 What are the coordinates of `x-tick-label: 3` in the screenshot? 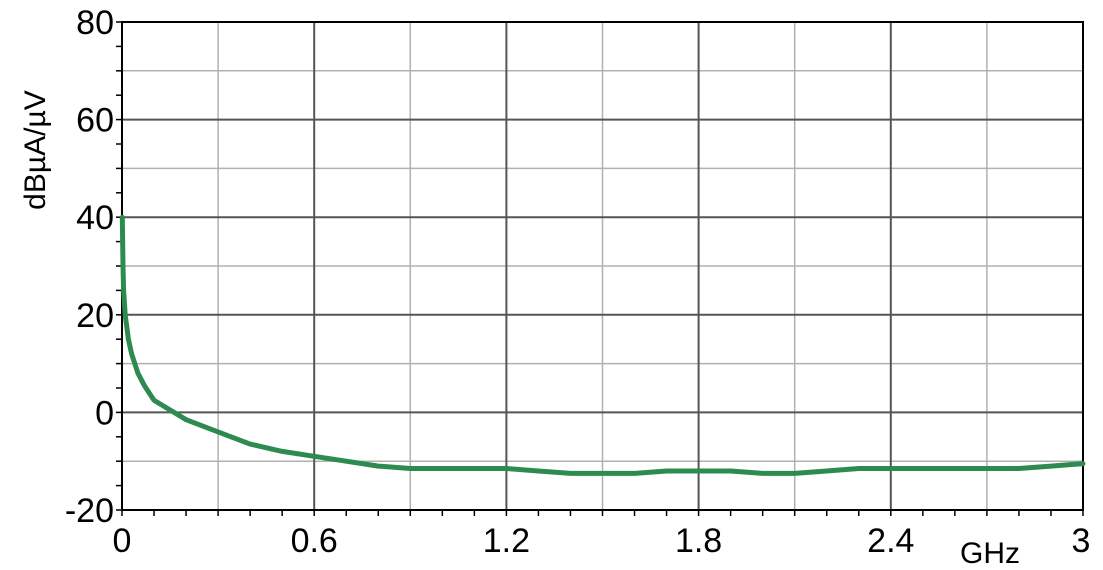 It's located at (1081, 541).